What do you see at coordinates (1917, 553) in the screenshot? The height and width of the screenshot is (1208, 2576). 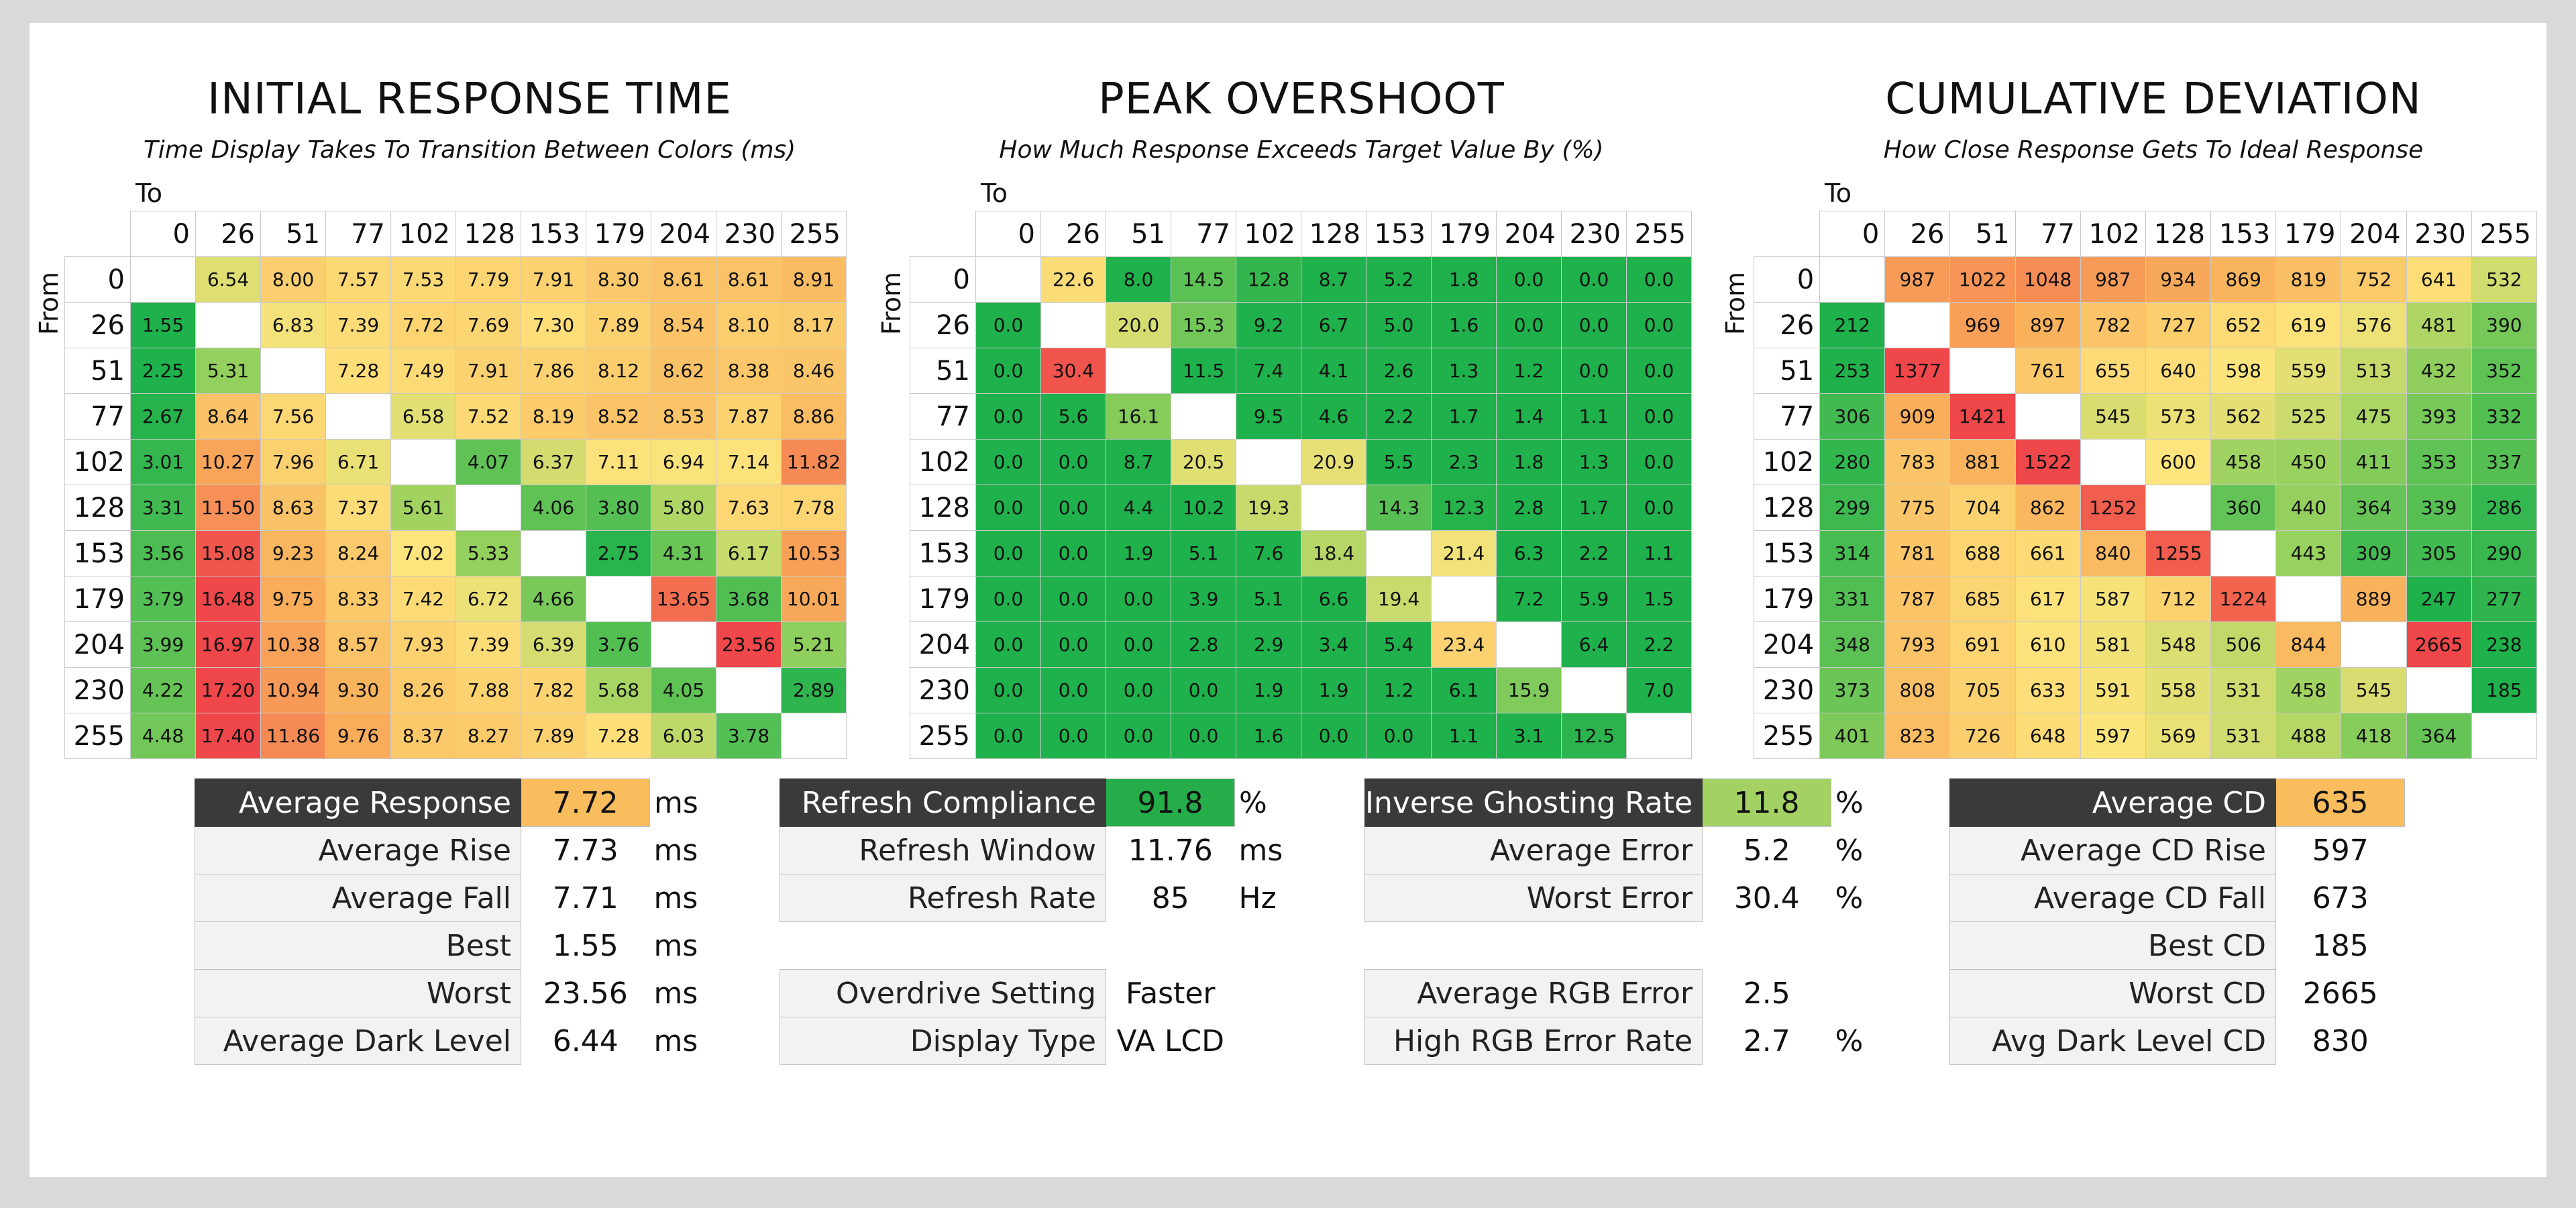 I see `heatmap-cell: 781` at bounding box center [1917, 553].